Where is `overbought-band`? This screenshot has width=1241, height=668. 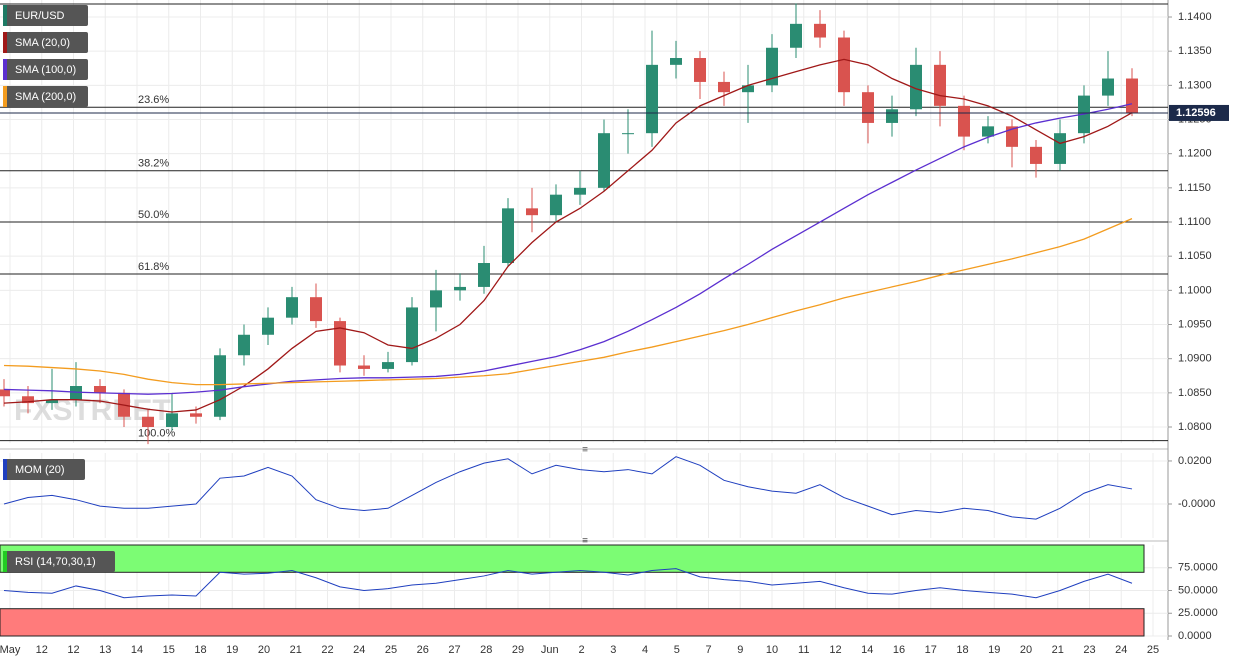 overbought-band is located at coordinates (572, 558).